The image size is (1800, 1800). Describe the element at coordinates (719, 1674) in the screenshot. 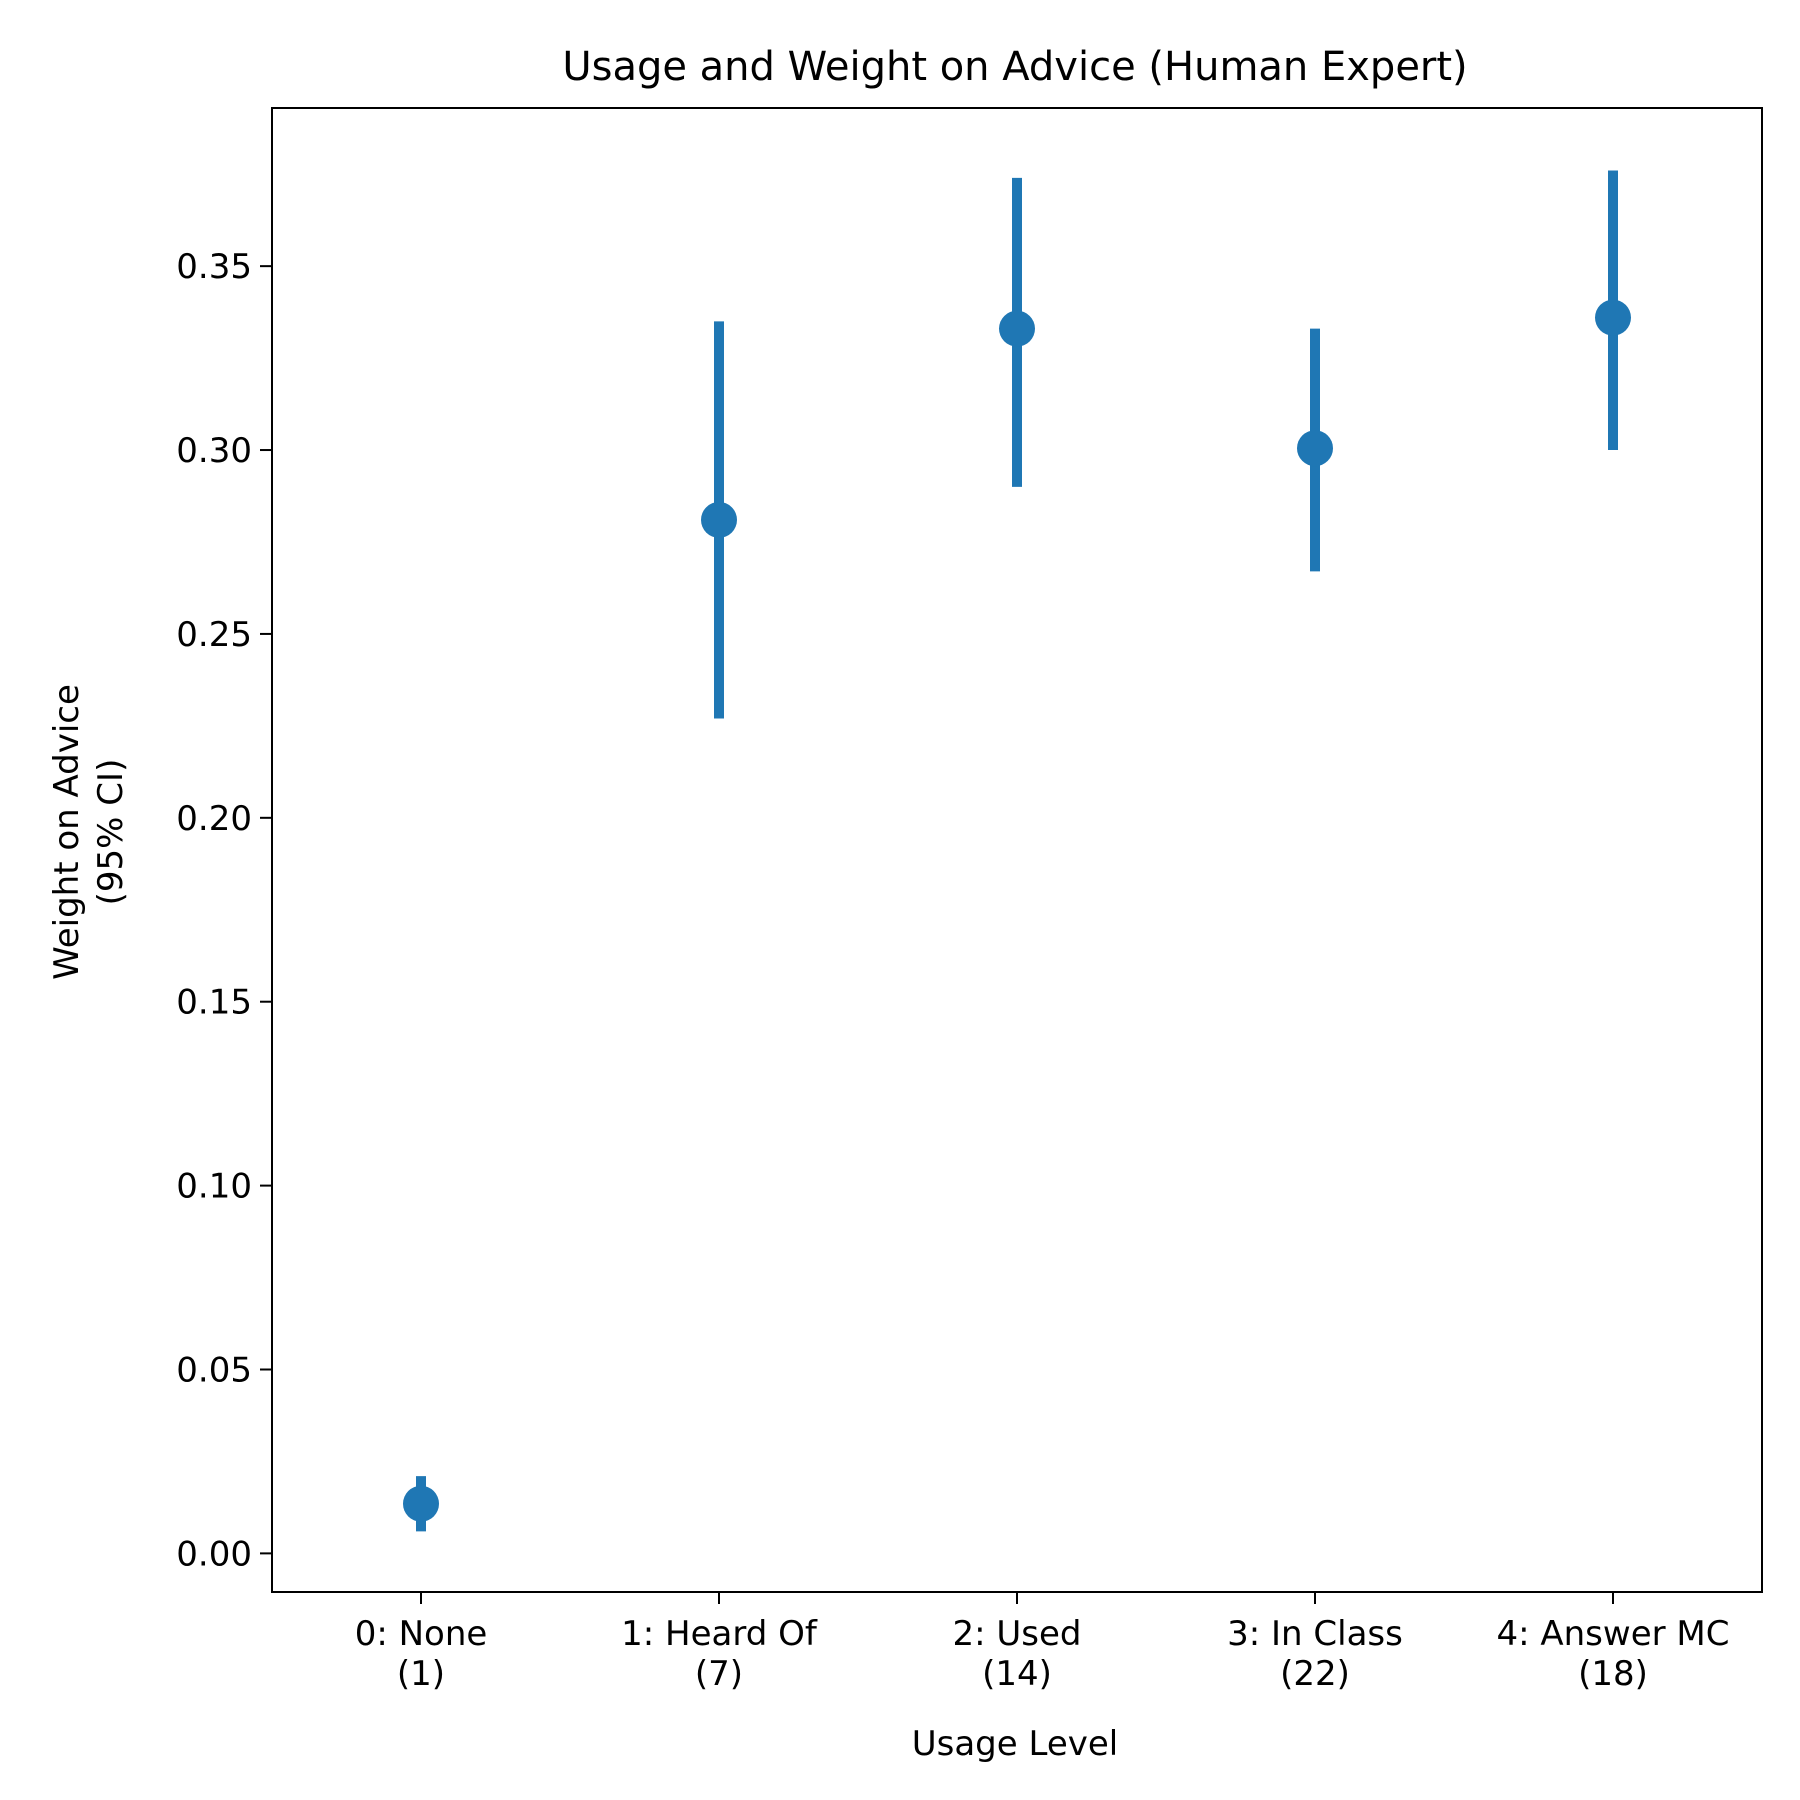

I see `x-tick-label: (7)` at that location.